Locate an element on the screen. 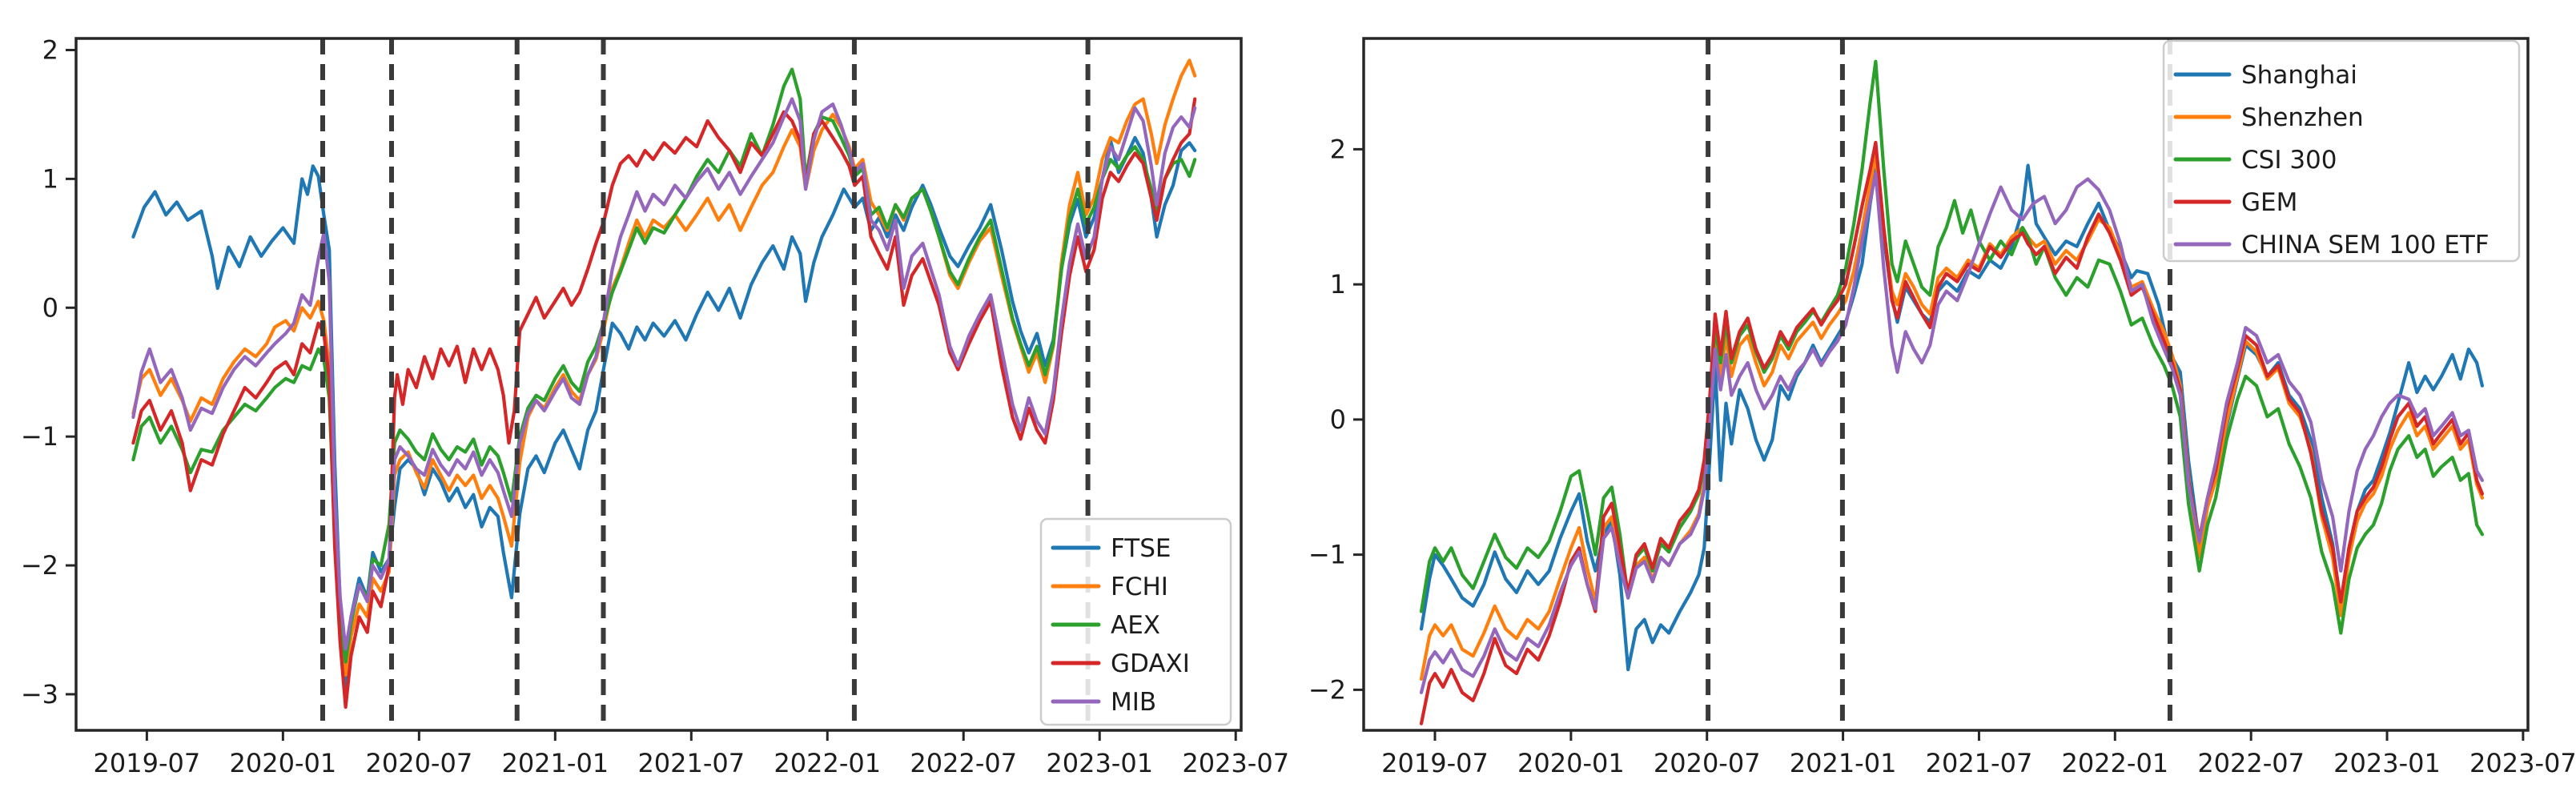  legend-entry-label: GEM is located at coordinates (2269, 202).